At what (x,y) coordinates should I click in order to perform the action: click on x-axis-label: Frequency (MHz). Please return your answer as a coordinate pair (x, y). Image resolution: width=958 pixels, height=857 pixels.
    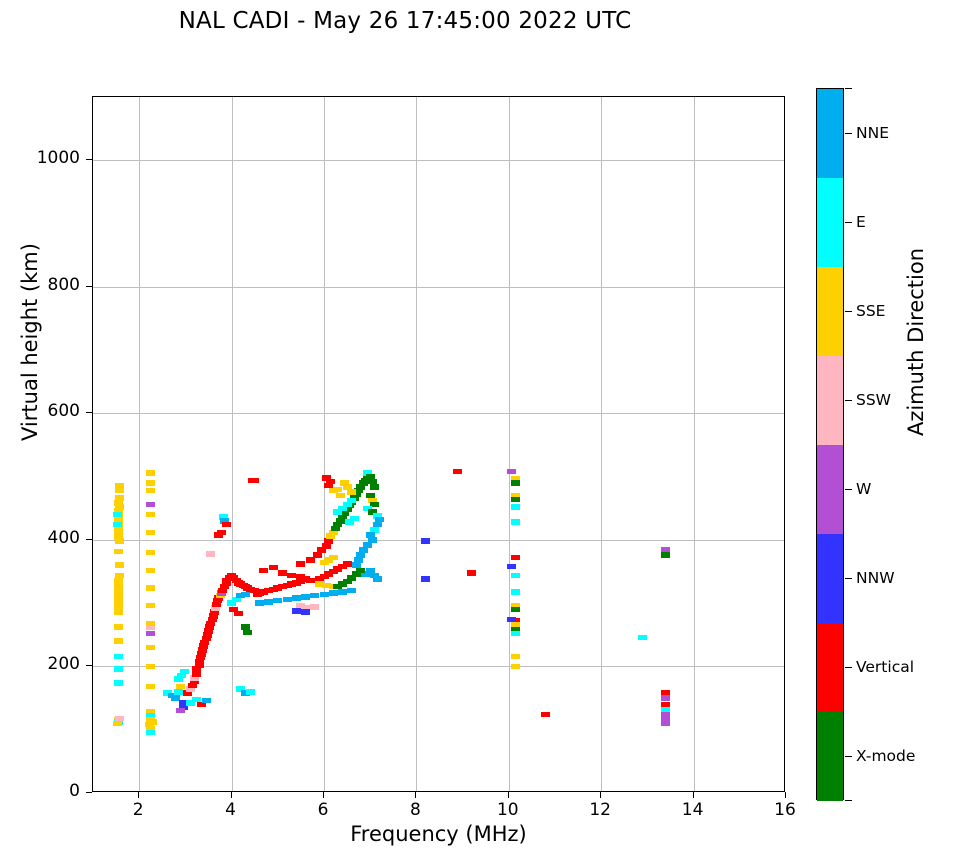
    Looking at the image, I should click on (438, 834).